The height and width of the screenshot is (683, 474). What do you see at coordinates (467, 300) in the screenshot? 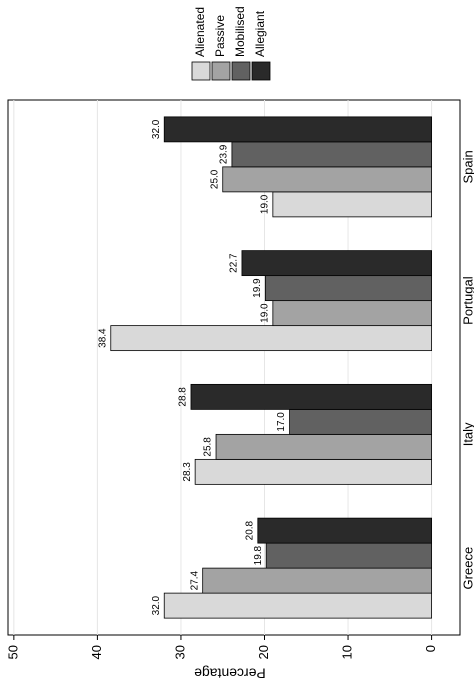
I see `x-tick-label: Portugal` at bounding box center [467, 300].